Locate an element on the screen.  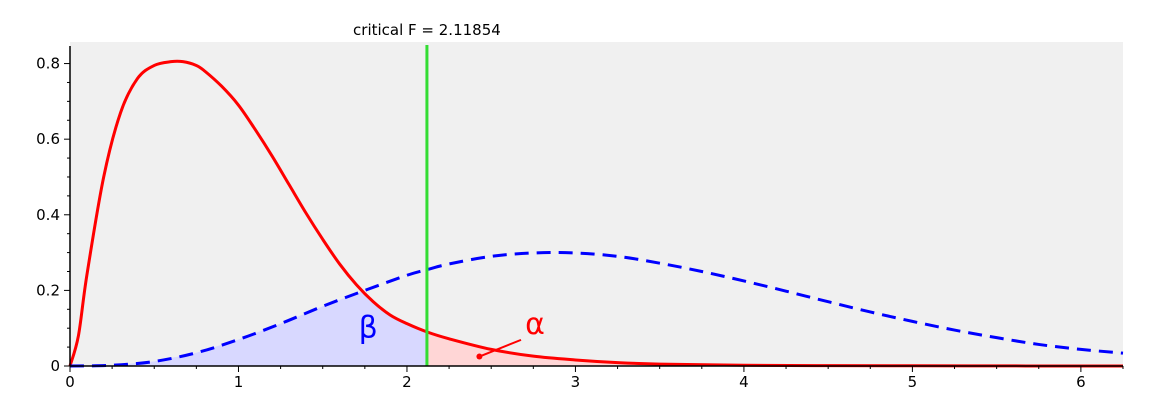
x-tick-label: 4 is located at coordinates (744, 382).